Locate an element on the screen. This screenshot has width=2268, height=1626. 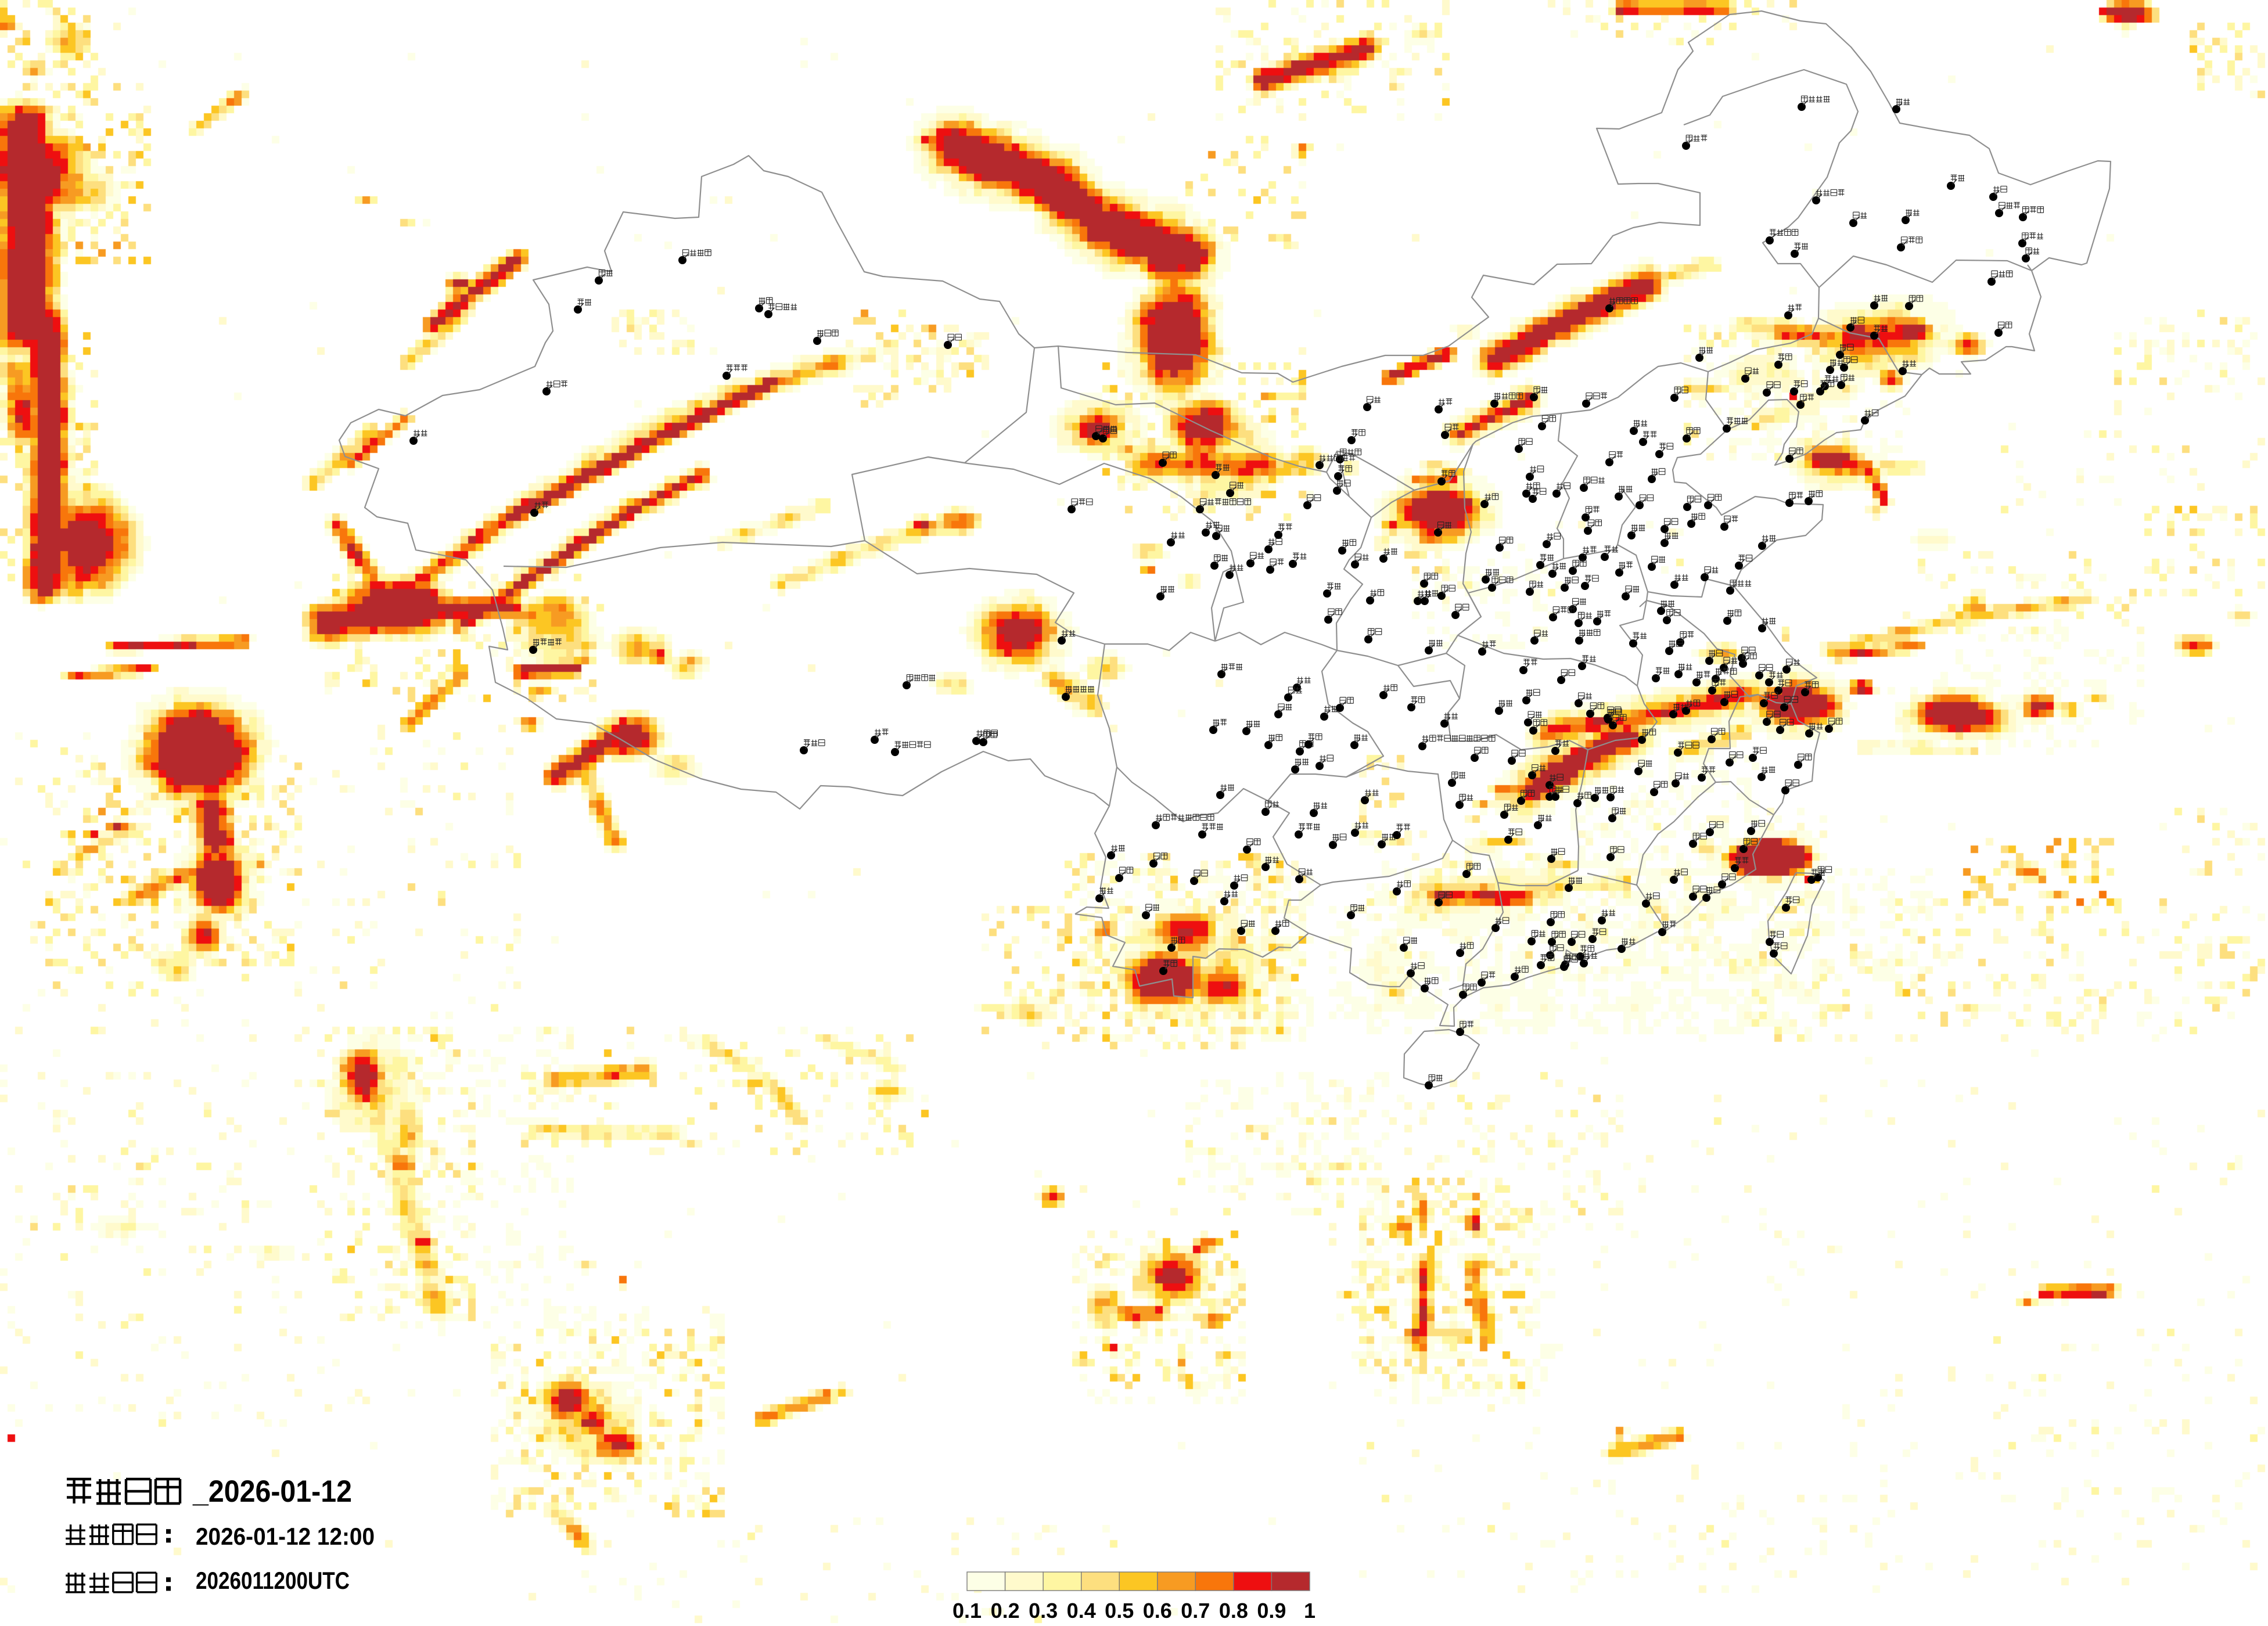
svg-text: 2026-01-12 12:00 is located at coordinates (285, 1537).